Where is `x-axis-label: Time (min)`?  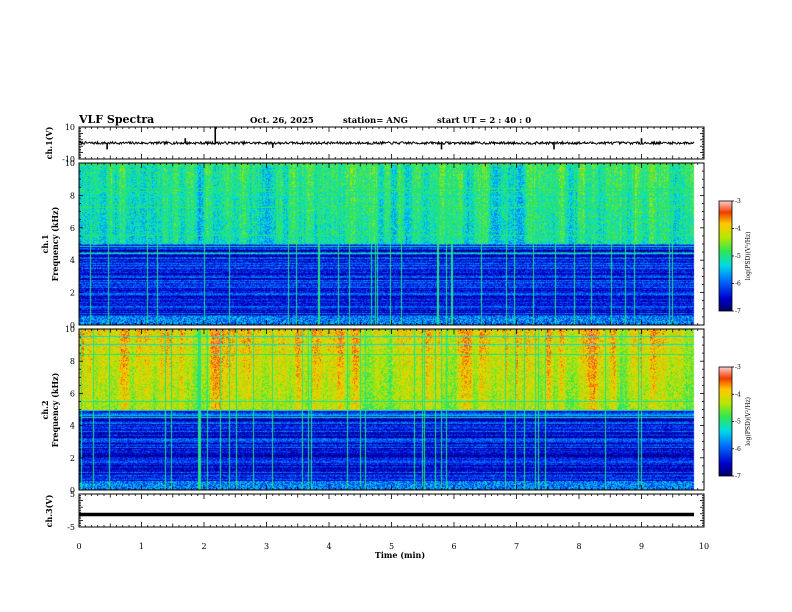 x-axis-label: Time (min) is located at coordinates (400, 555).